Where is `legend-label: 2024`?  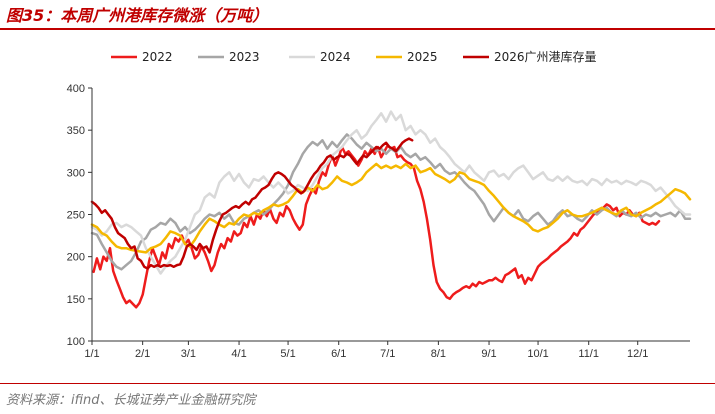 legend-label: 2024 is located at coordinates (335, 57).